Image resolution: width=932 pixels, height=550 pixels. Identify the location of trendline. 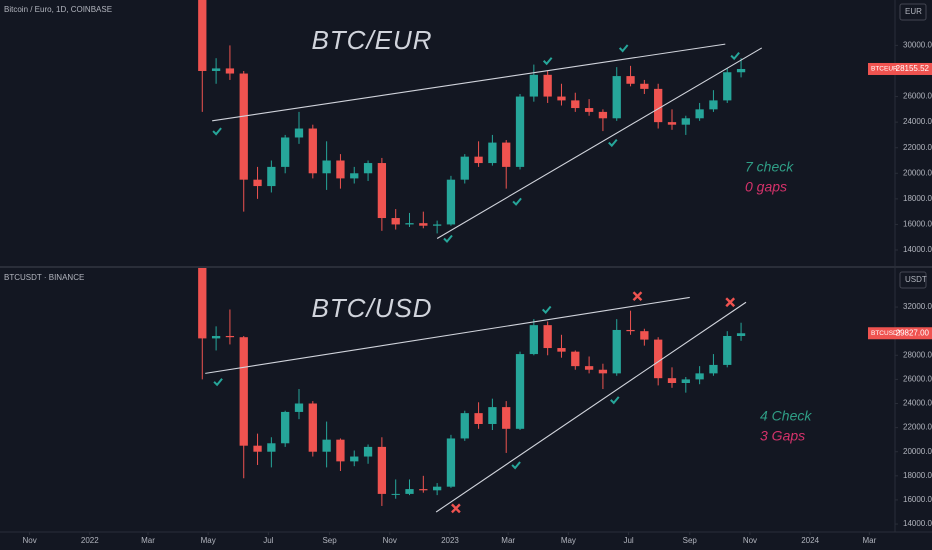
(469, 82).